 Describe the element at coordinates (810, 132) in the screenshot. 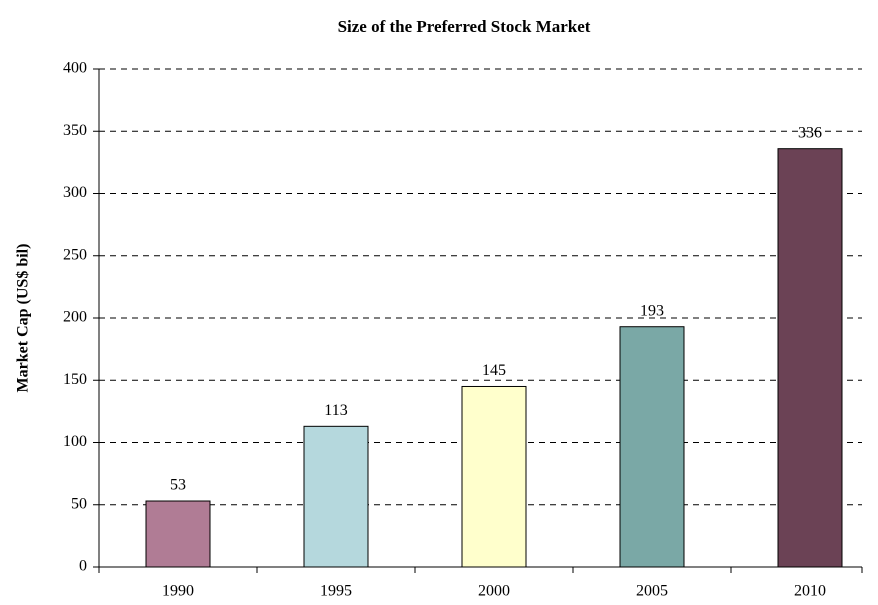

I see `data-label: 336` at that location.